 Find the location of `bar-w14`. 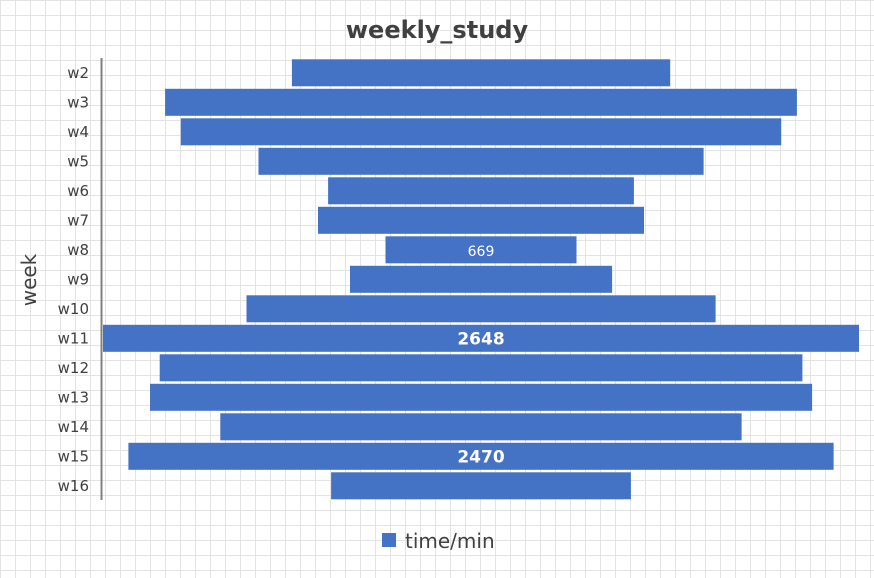

bar-w14 is located at coordinates (481, 427).